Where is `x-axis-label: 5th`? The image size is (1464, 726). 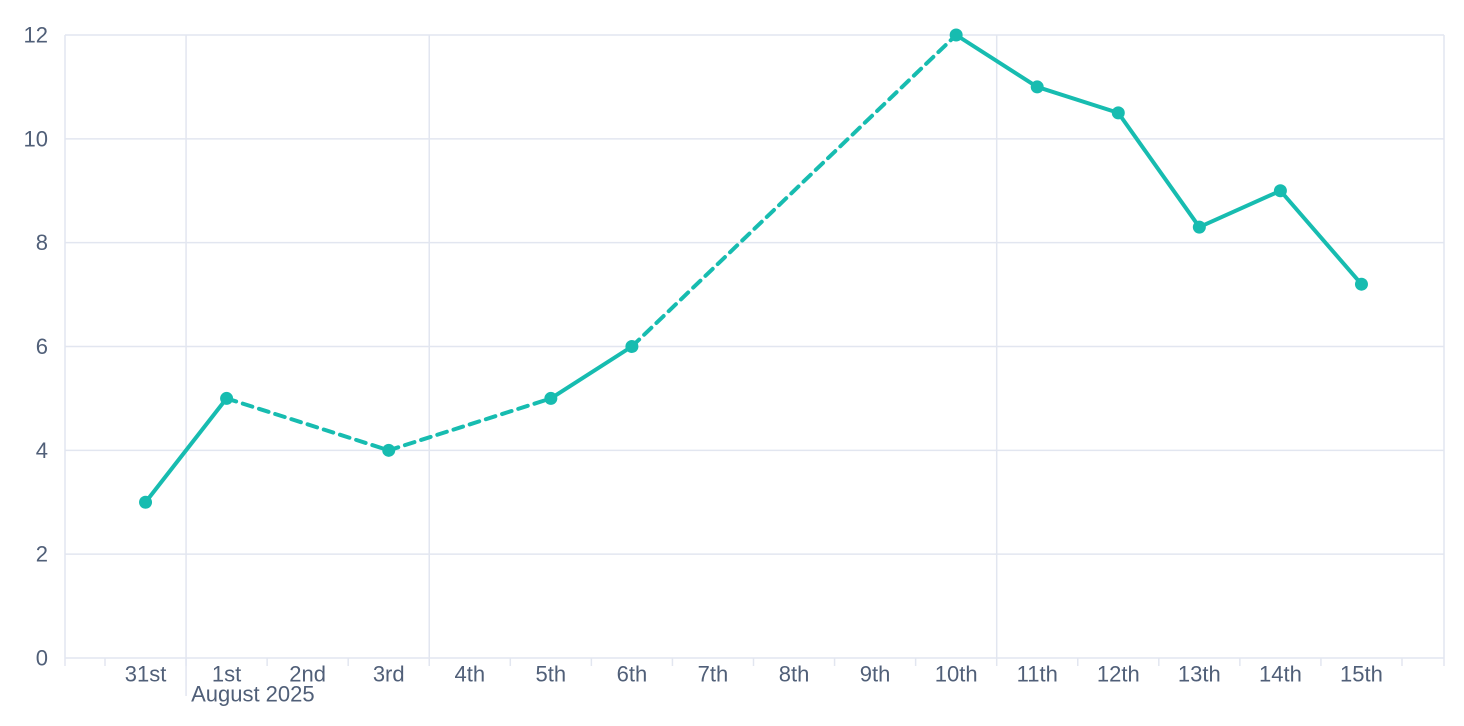 x-axis-label: 5th is located at coordinates (551, 674).